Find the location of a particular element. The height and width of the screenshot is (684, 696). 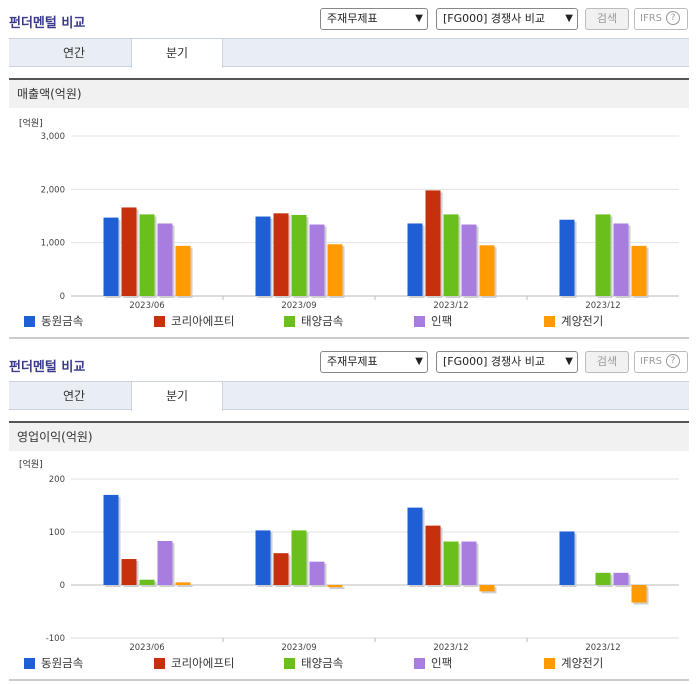

y-tick-label: 2,000 is located at coordinates (53, 190).